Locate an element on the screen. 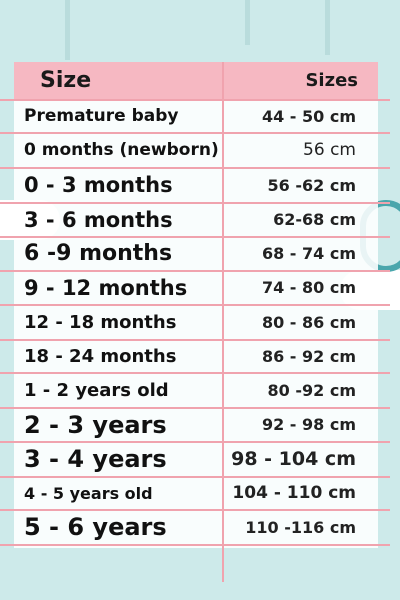  table-row: 5 - 6 years 110 -116 cm is located at coordinates (196, 527).